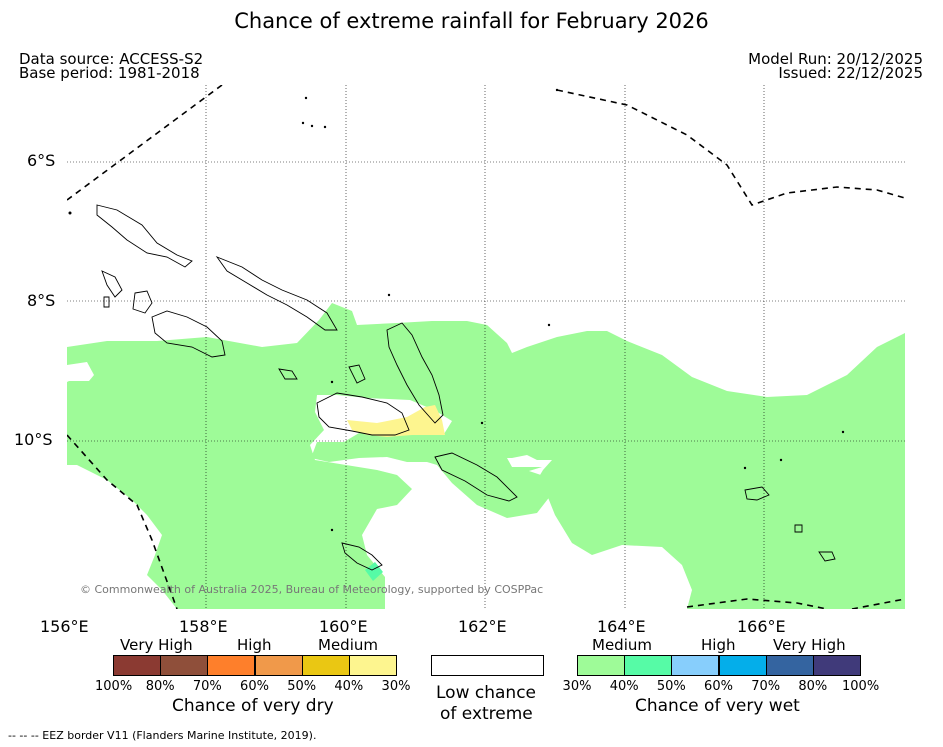 This screenshot has height=747, width=943. Describe the element at coordinates (41, 160) in the screenshot. I see `lat-label-6s: 6°S` at that location.